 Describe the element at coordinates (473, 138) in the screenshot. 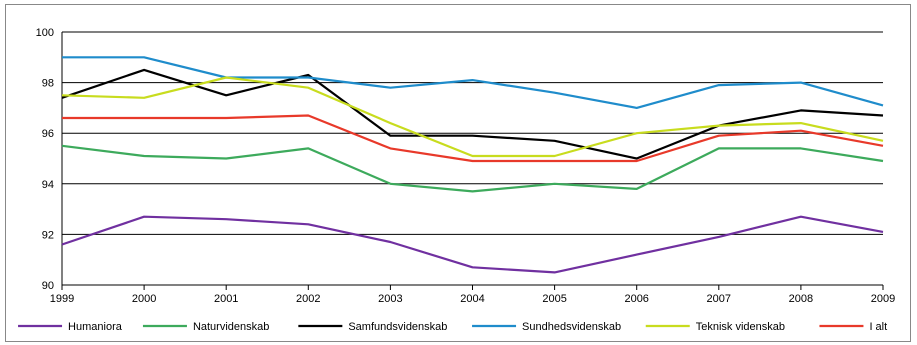

I see `series-line-i-alt` at that location.